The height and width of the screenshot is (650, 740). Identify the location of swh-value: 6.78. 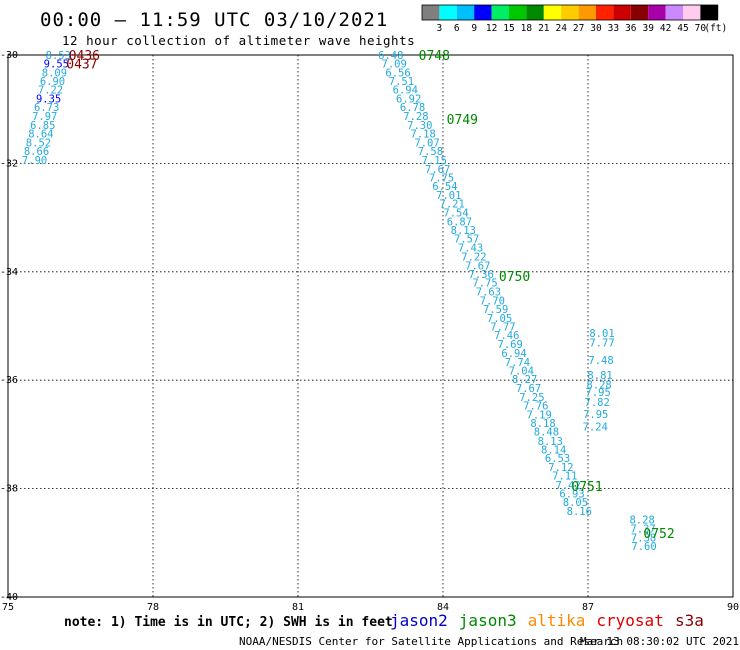
(412, 108).